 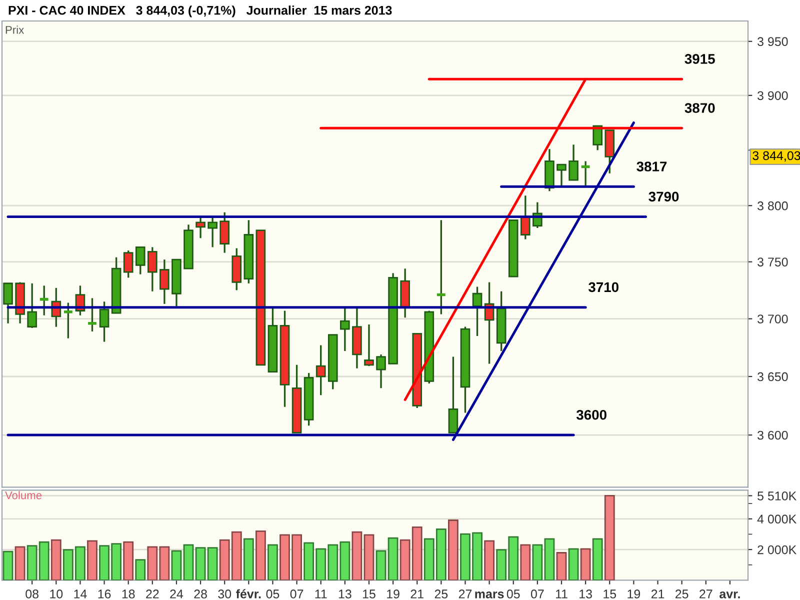 I want to click on series-label: 3817, so click(x=651, y=167).